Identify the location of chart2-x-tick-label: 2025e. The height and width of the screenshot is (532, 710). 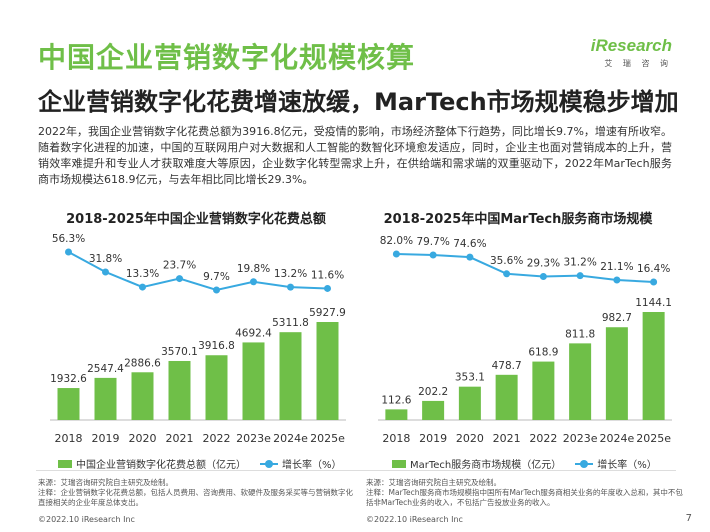
(653, 438).